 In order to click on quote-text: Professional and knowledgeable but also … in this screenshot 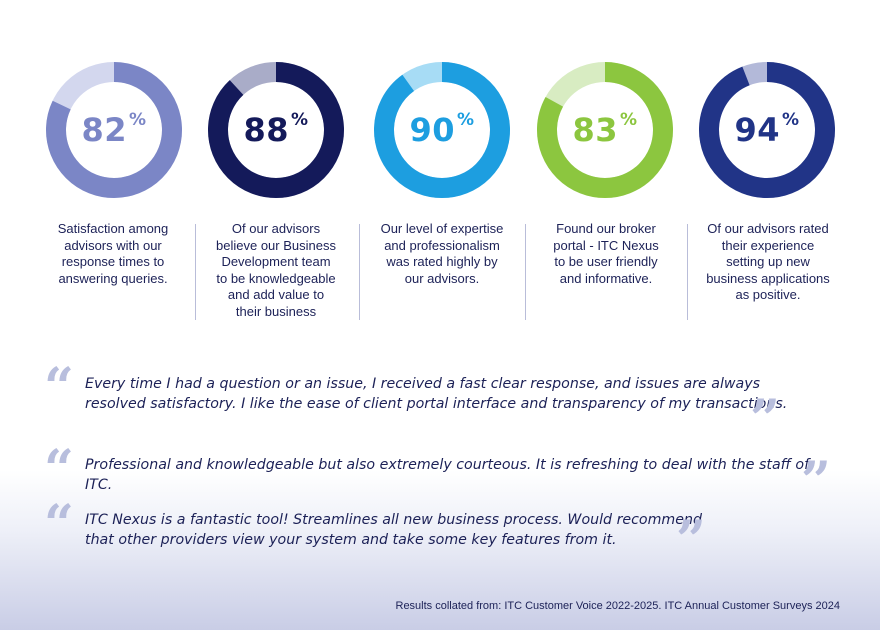, I will do `click(447, 475)`.